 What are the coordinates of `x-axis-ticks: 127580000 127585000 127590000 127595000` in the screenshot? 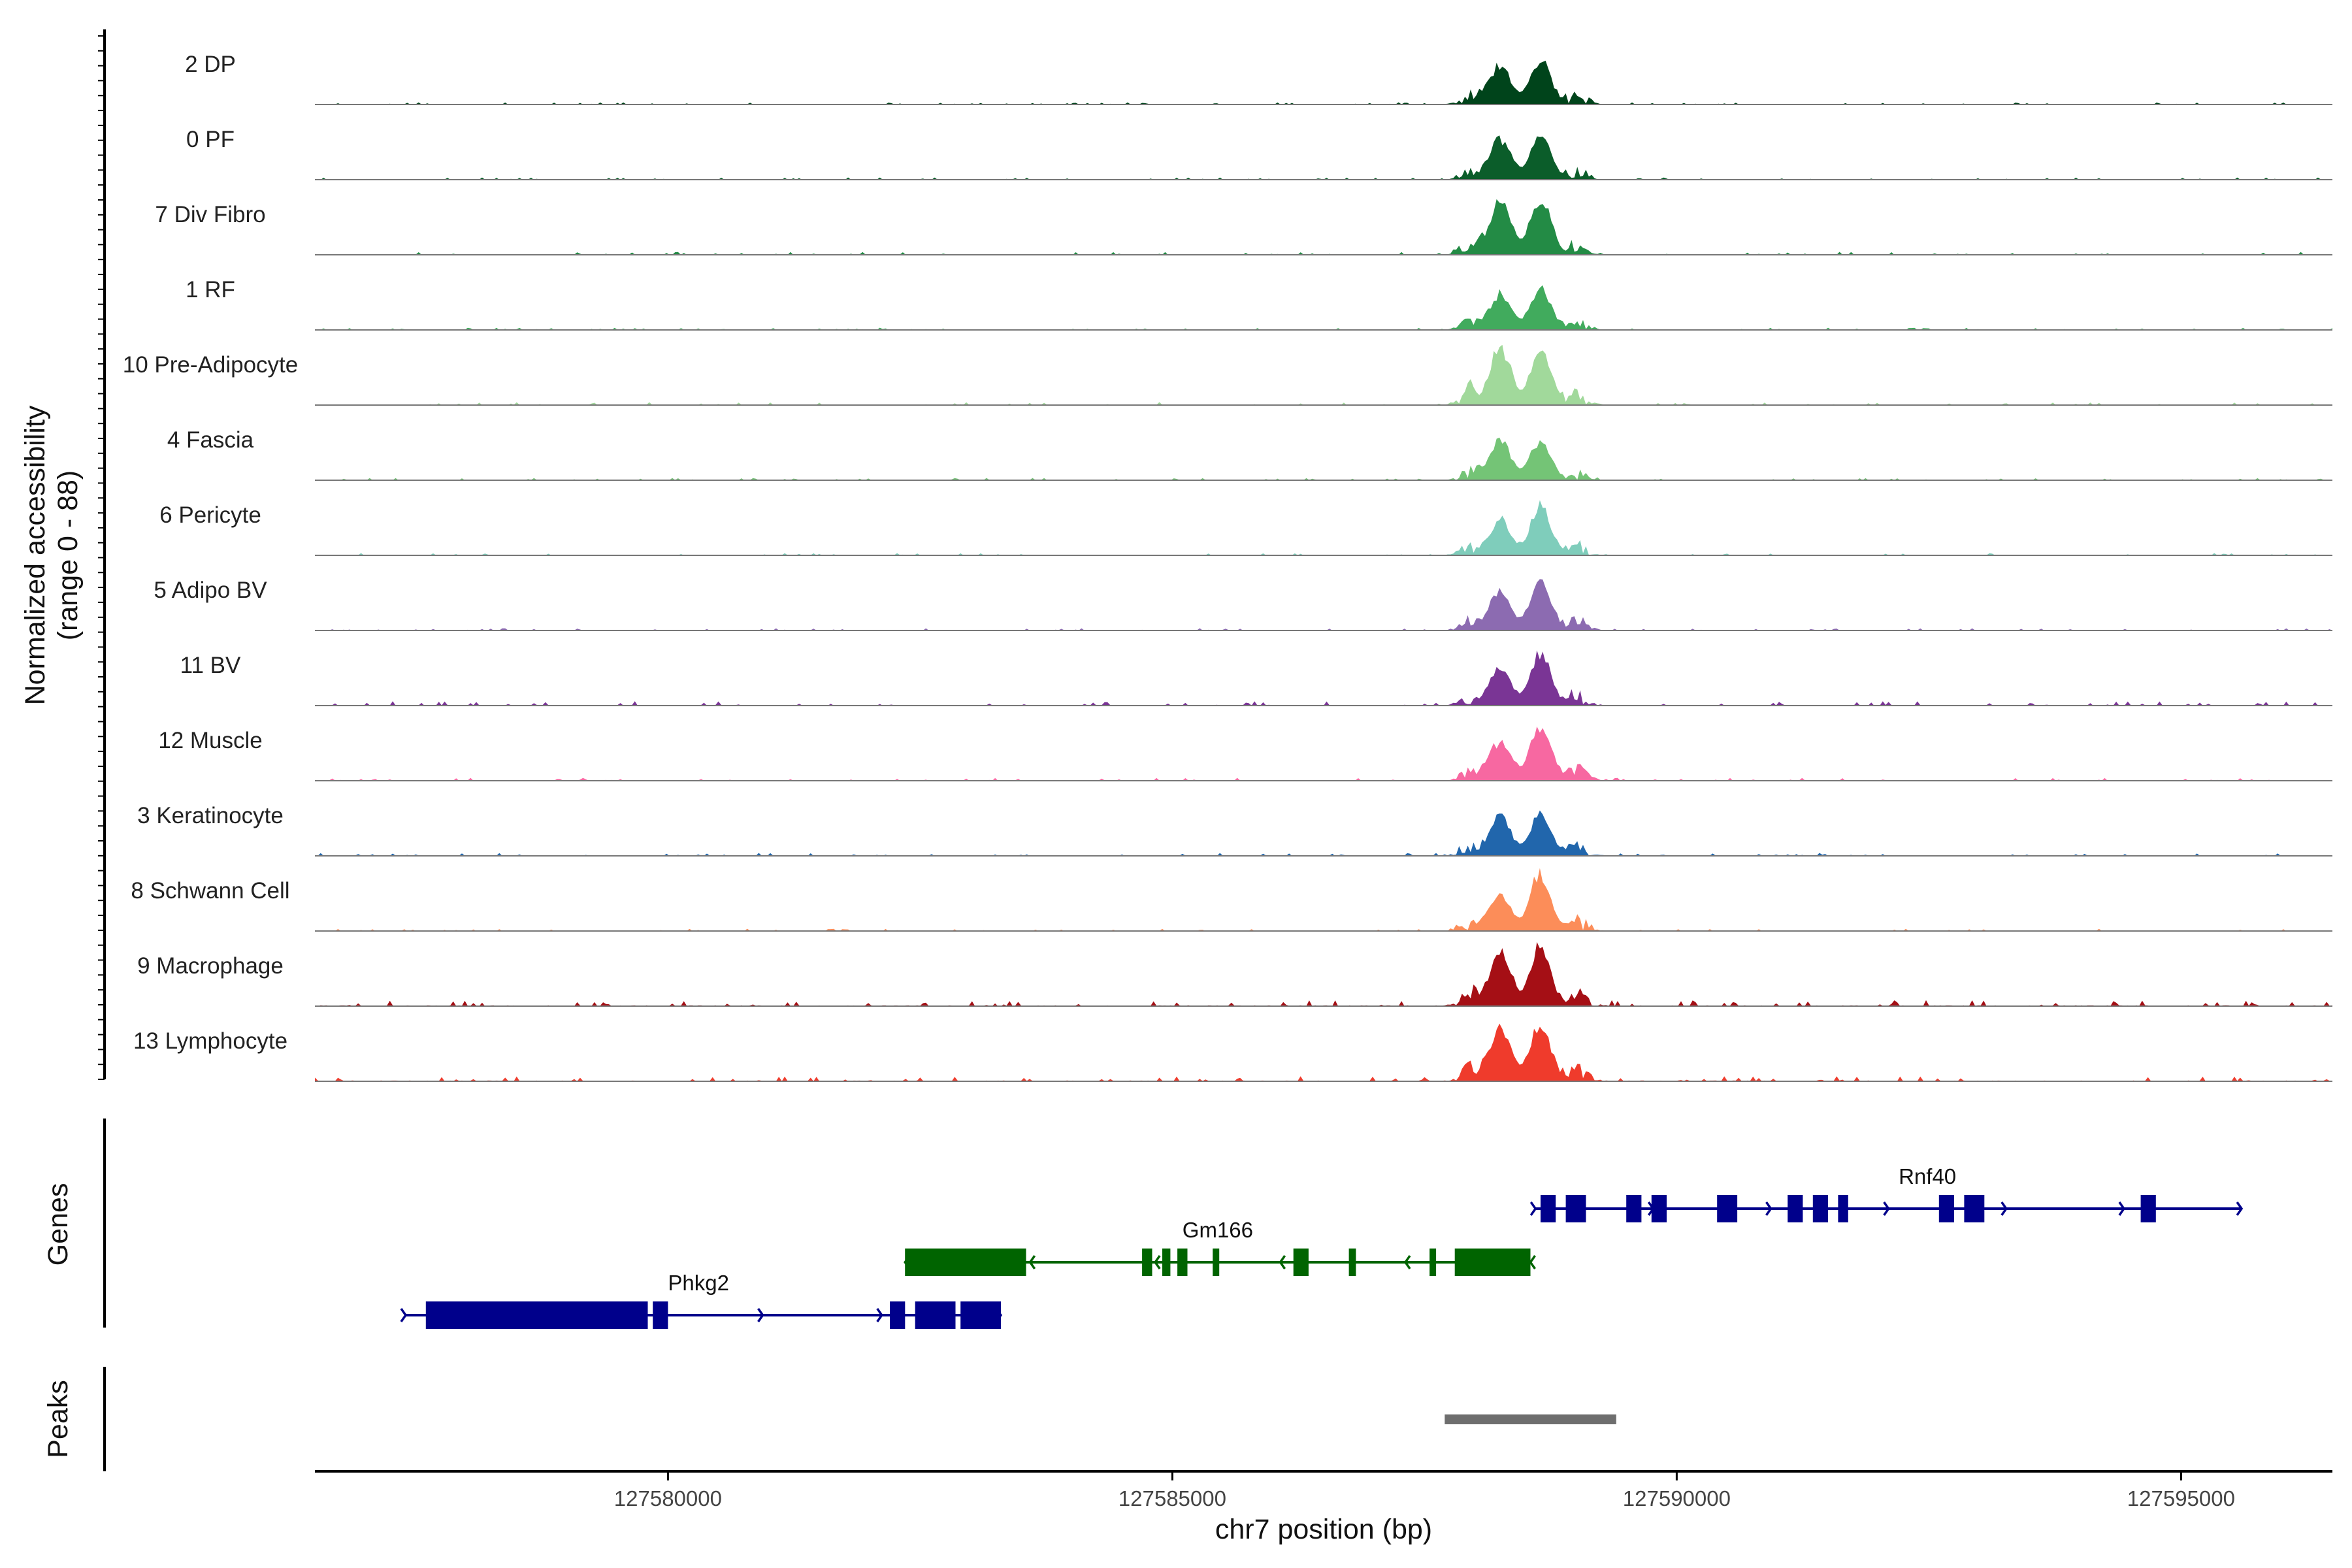 It's located at (1424, 1491).